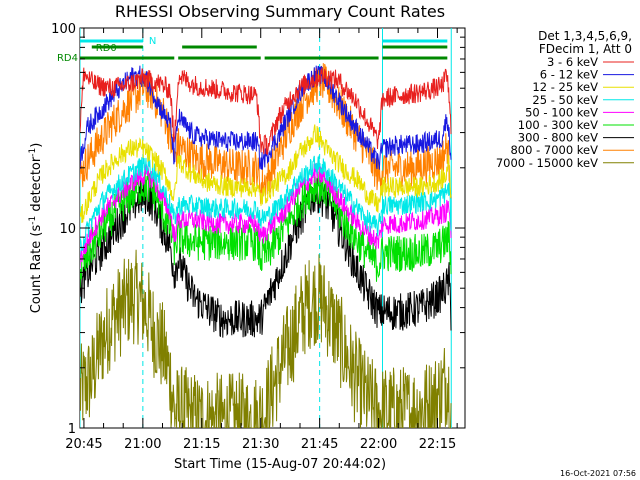 Image resolution: width=640 pixels, height=480 pixels. I want to click on y-axis-label-exponent-2: -1, so click(33, 152).